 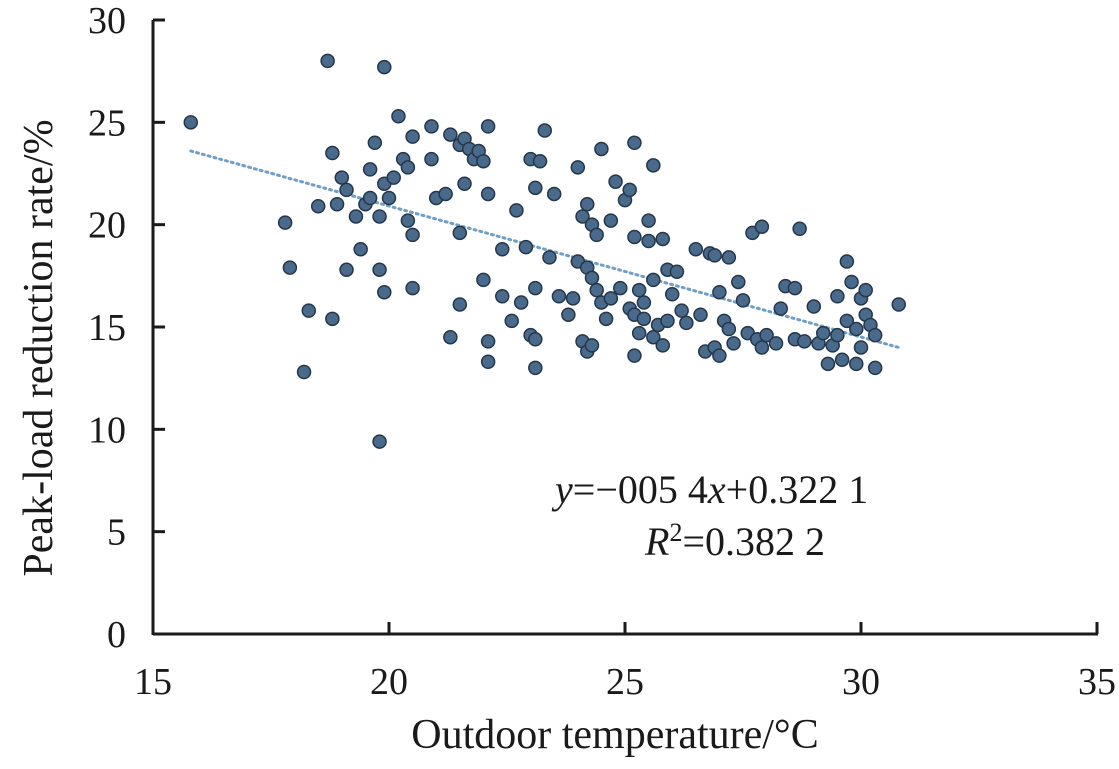 I want to click on eq-x-symbol: x, so click(x=716, y=489).